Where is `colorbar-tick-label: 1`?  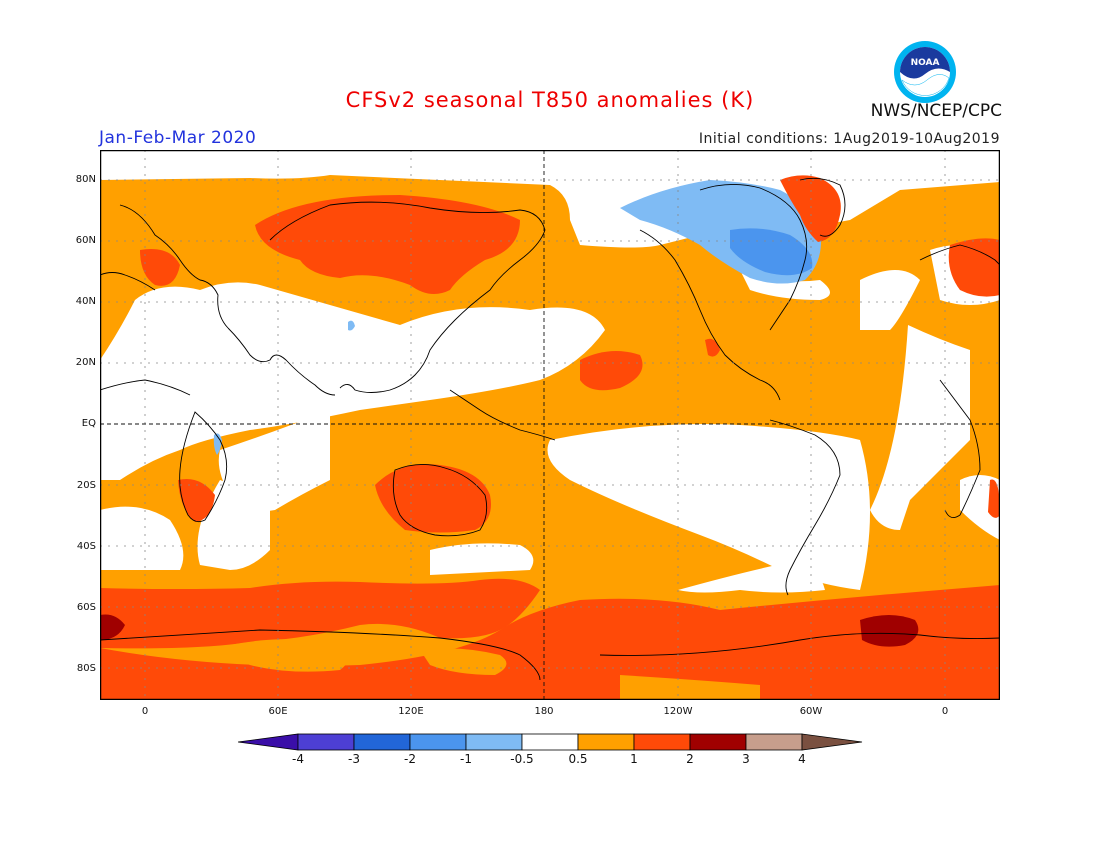
colorbar-tick-label: 1 is located at coordinates (634, 759).